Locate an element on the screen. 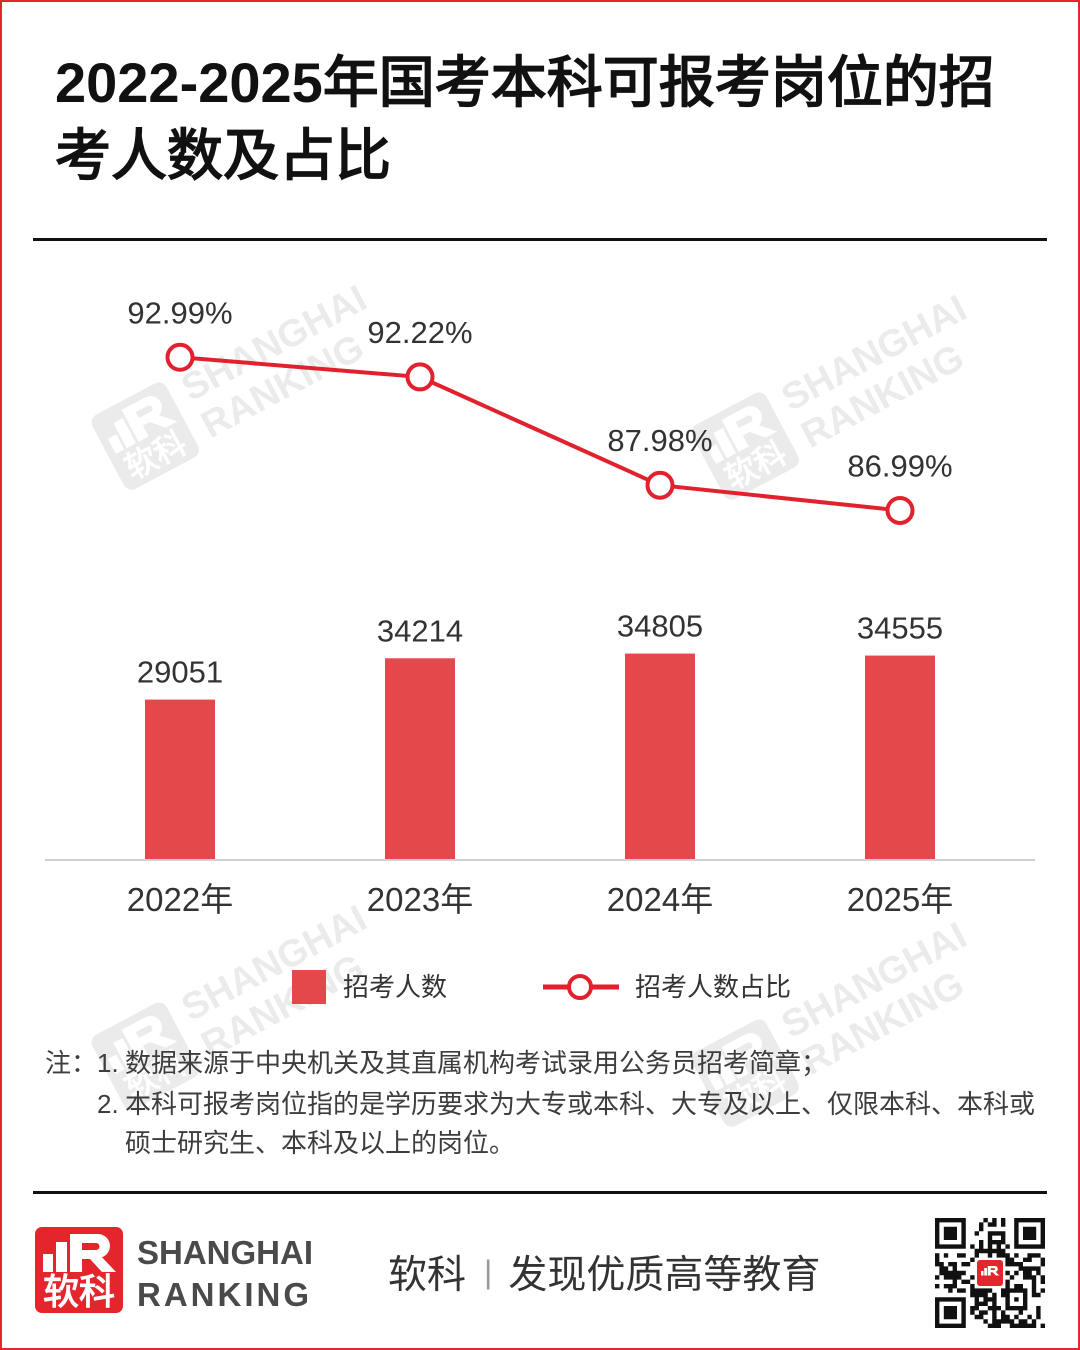 This screenshot has height=1350, width=1080. footer-slogan: 软科 | 发现优质高等教育 is located at coordinates (604, 1273).